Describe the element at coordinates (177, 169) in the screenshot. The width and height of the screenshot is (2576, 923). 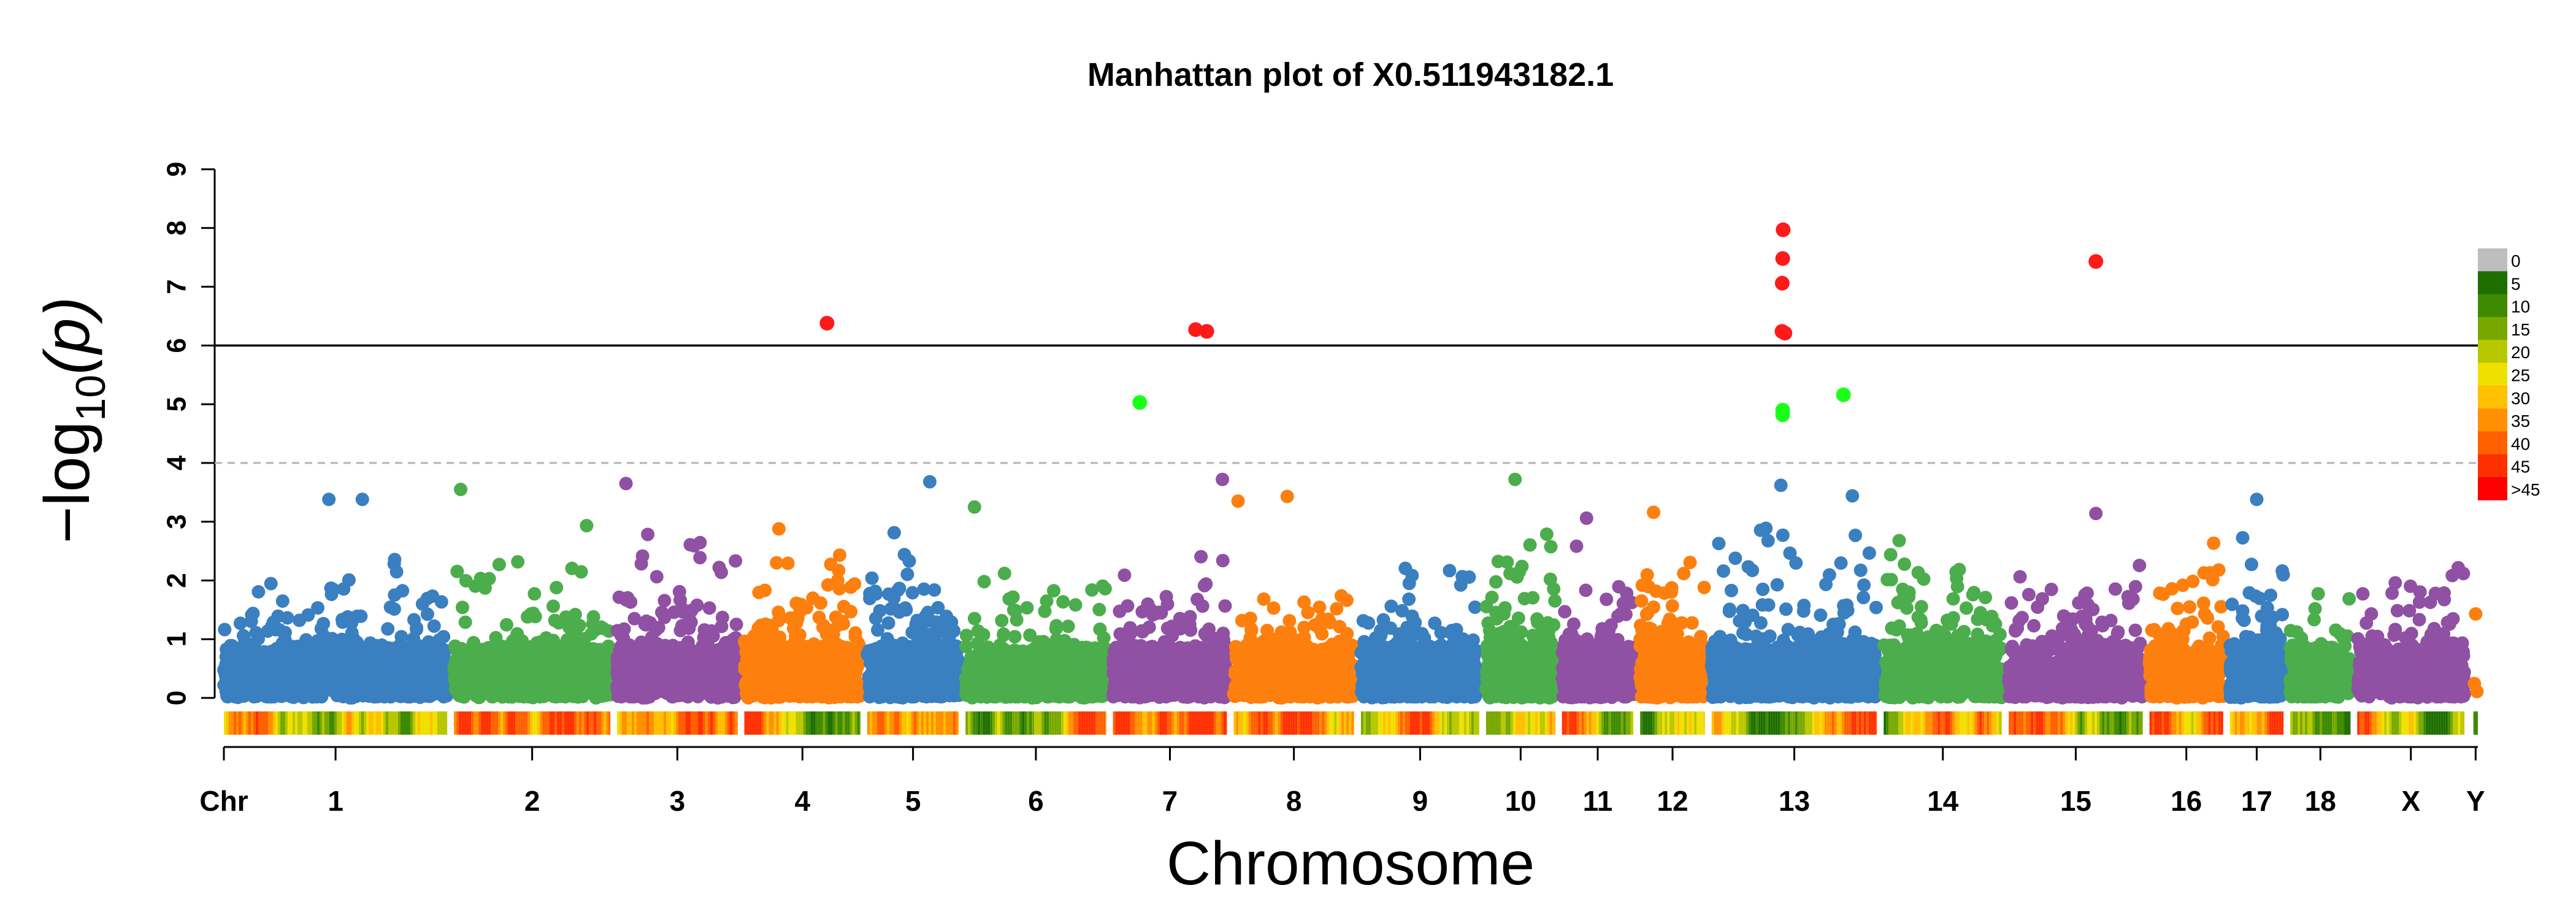
I see `y-tick-label: 9` at that location.